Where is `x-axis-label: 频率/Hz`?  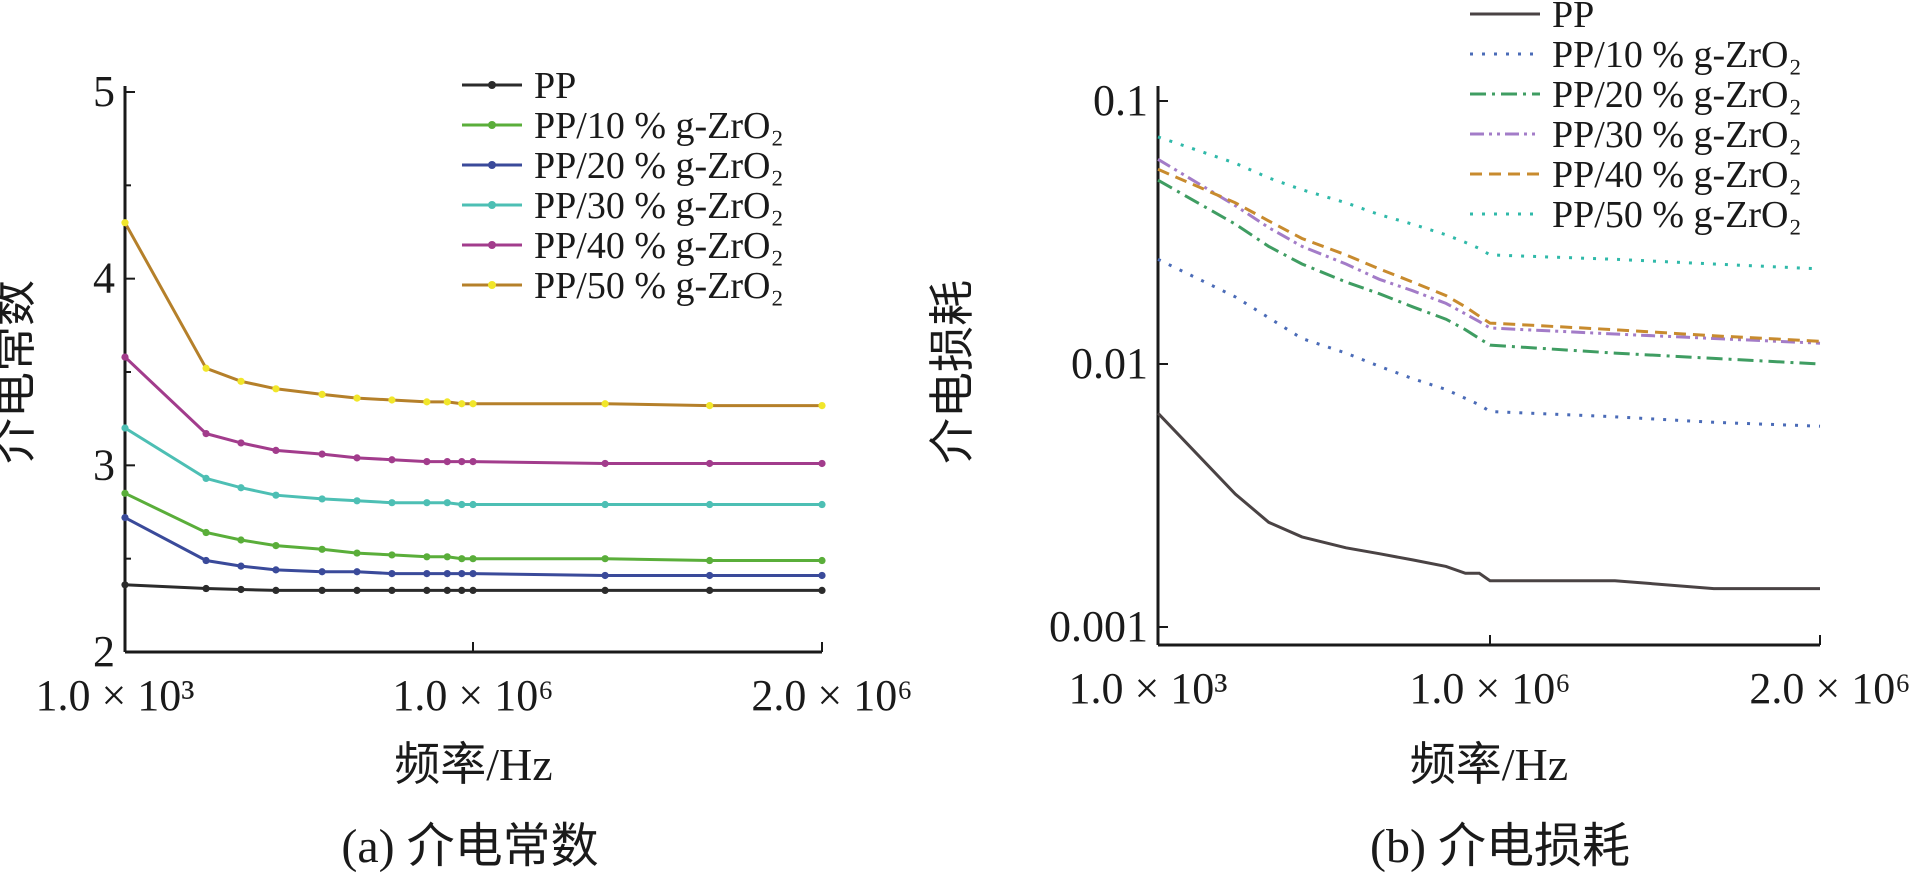 x-axis-label: 频率/Hz is located at coordinates (1489, 764).